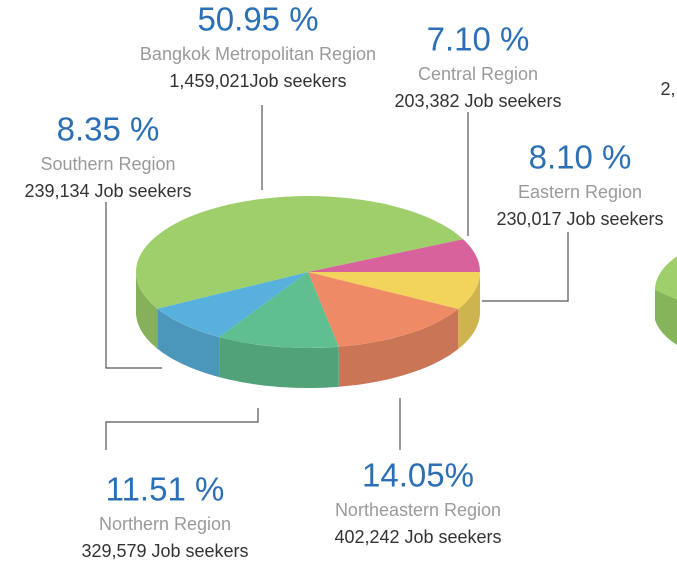 The width and height of the screenshot is (677, 566). I want to click on region-name: Bangkok Metropolitan Region, so click(258, 54).